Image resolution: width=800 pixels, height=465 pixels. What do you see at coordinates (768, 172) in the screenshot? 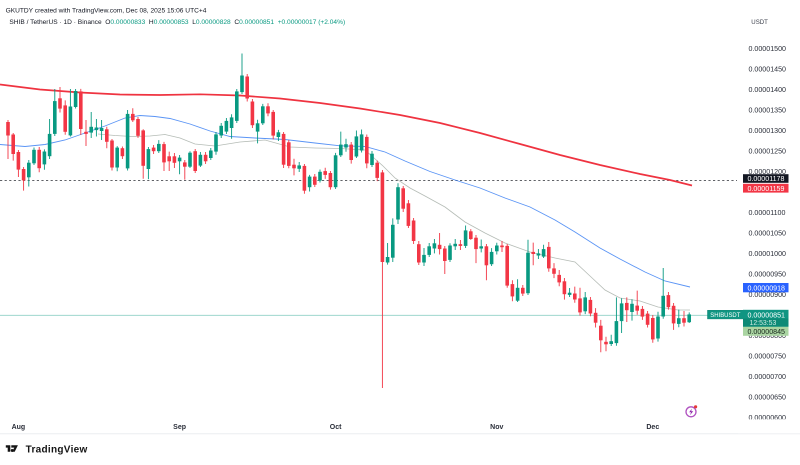
I see `svg-text: 0.00001200` at bounding box center [768, 172].